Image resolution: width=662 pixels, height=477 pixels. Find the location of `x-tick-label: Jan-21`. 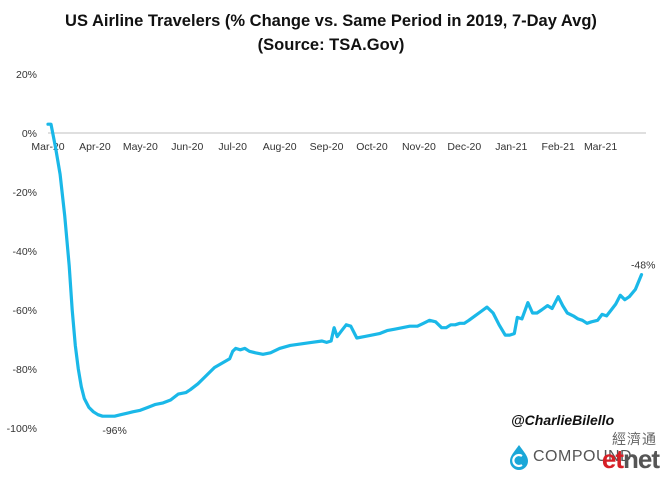

x-tick-label: Jan-21 is located at coordinates (511, 147).